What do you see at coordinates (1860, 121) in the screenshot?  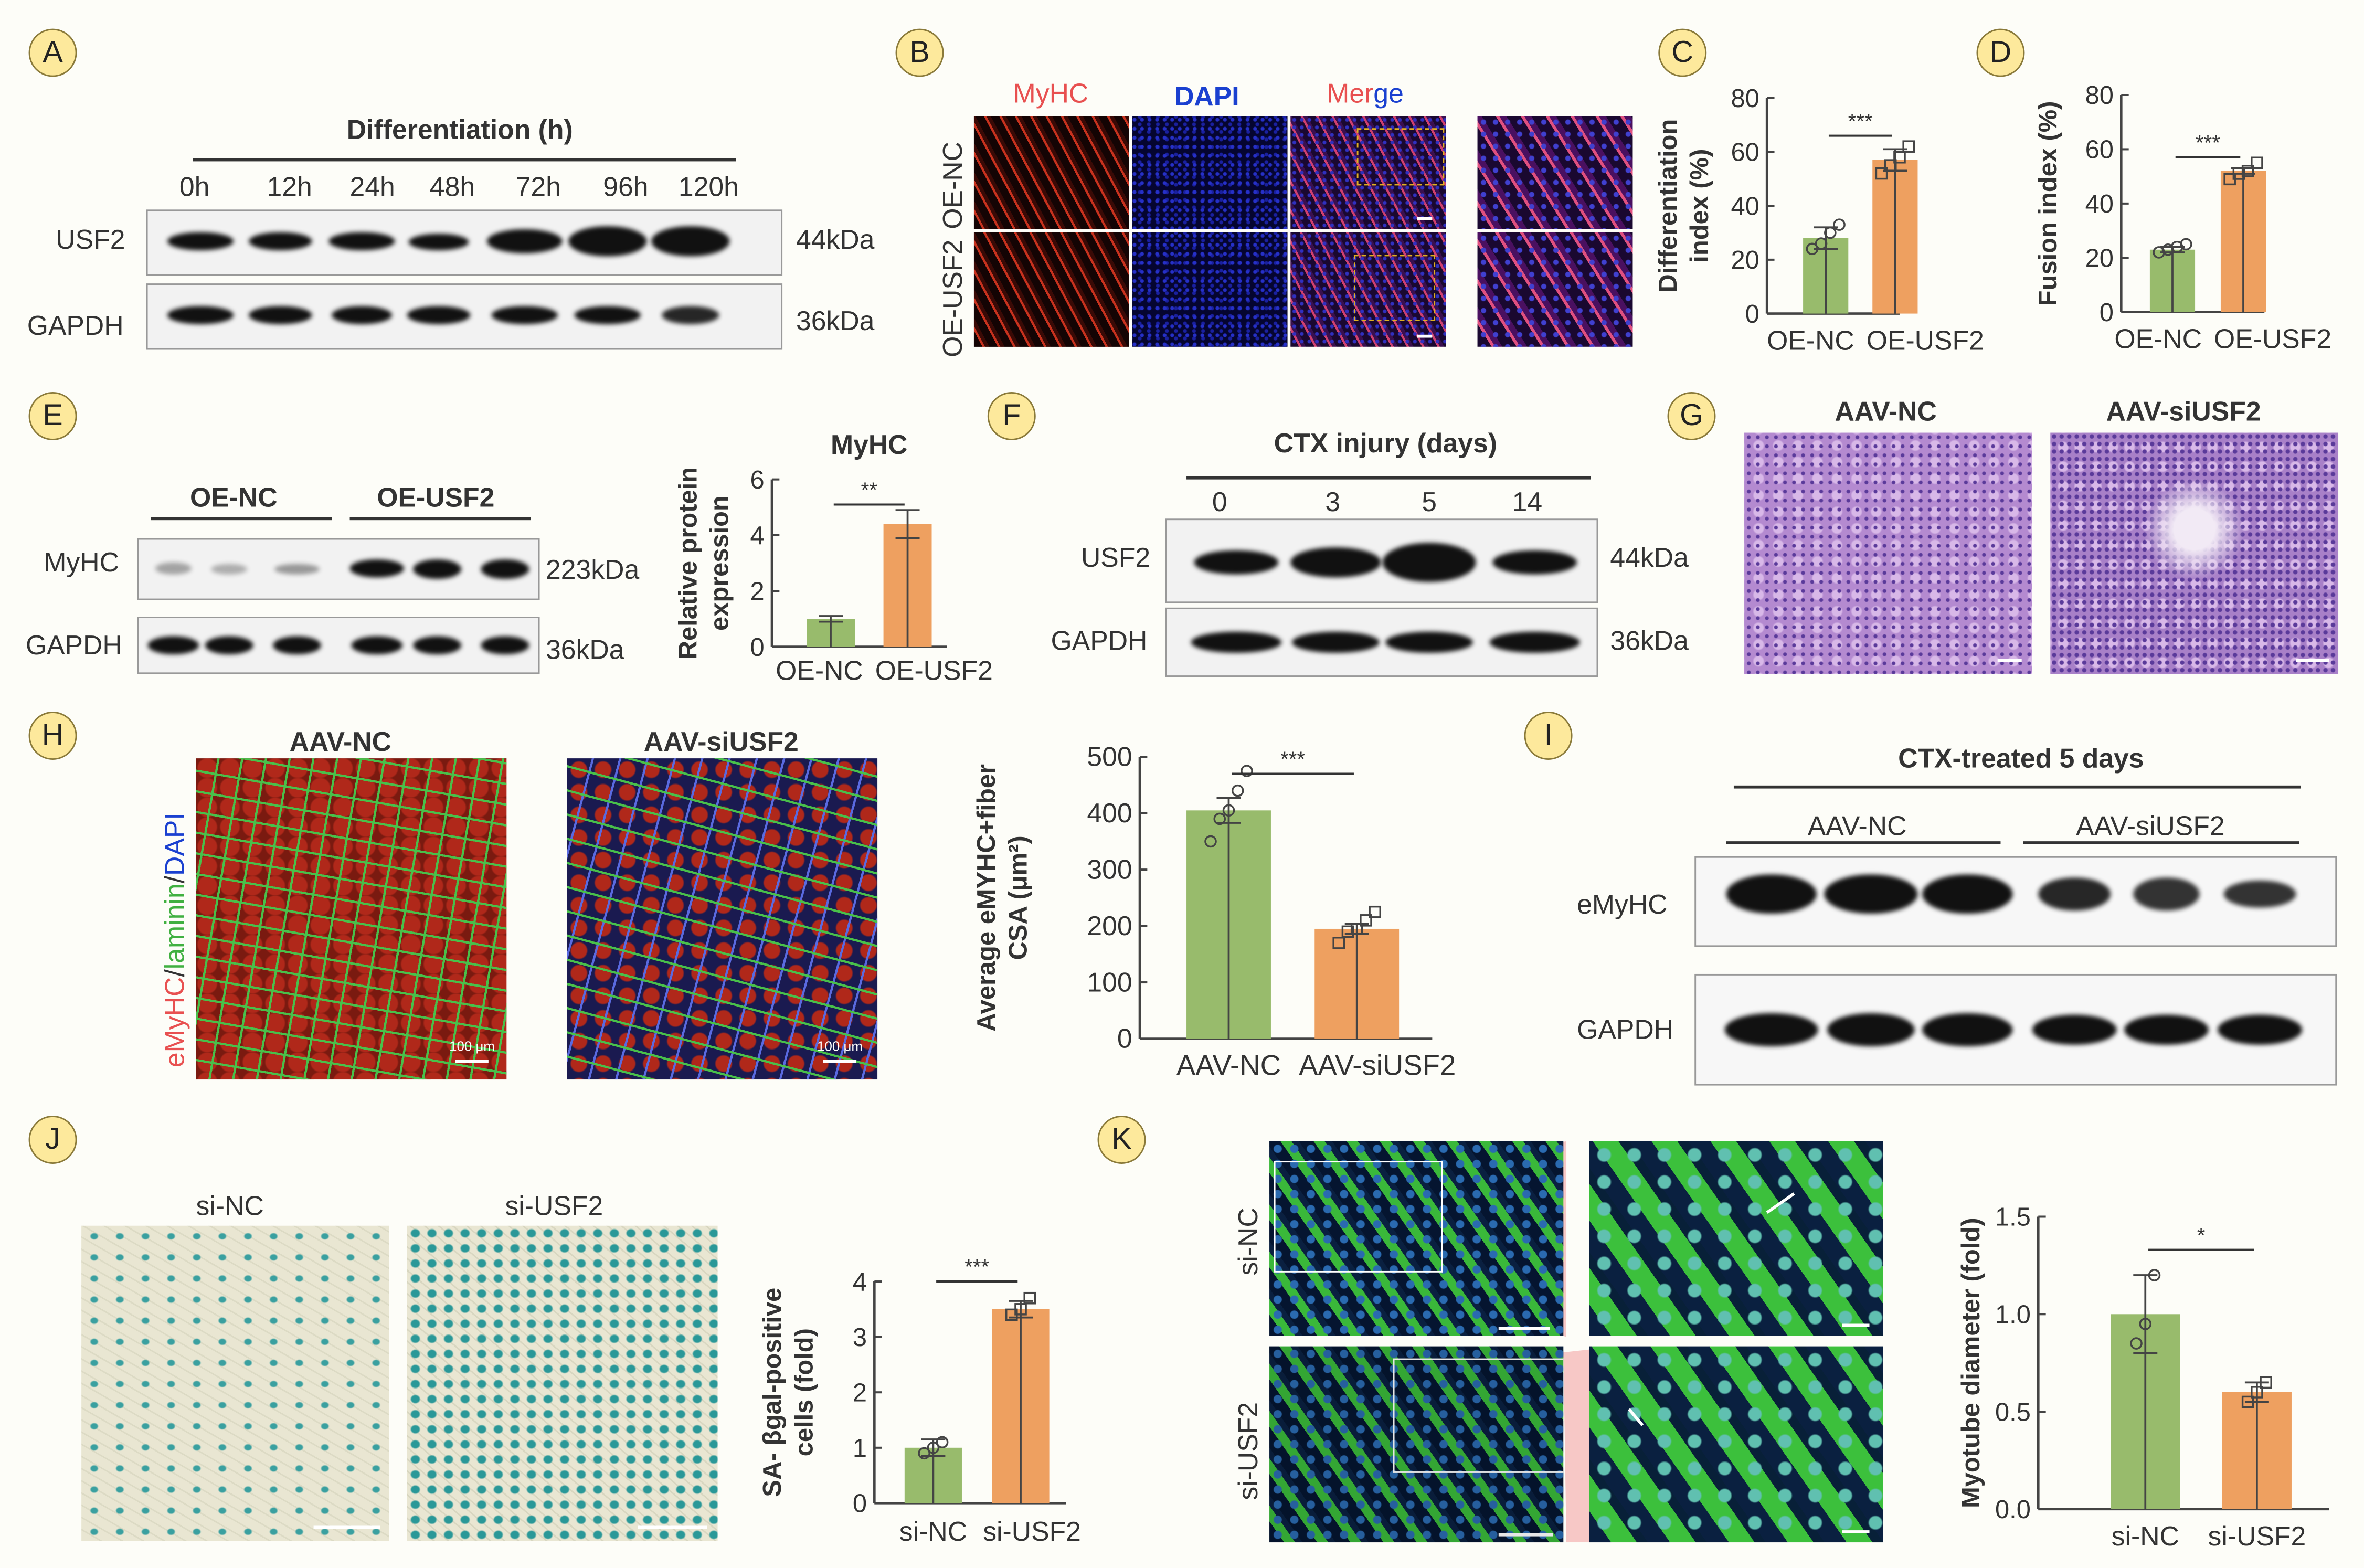 I see `significance-stars: ***` at bounding box center [1860, 121].